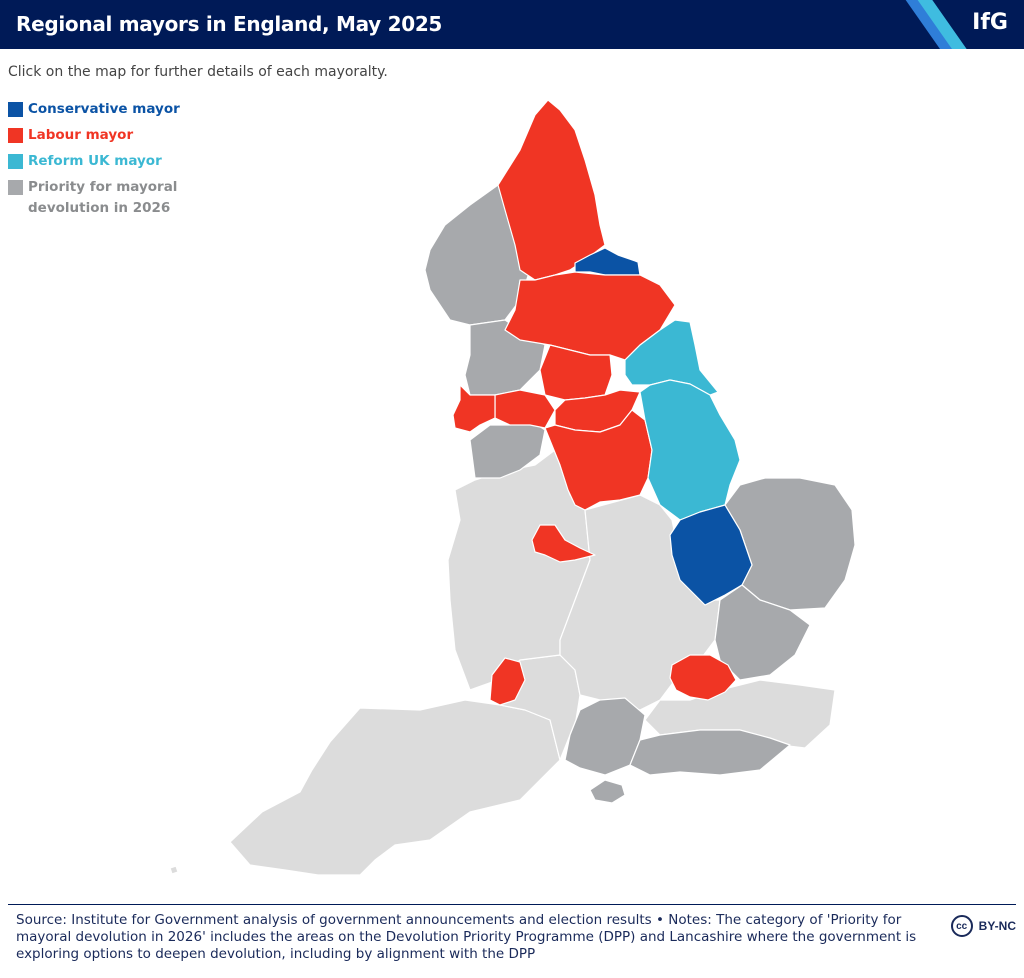 The image size is (1024, 978). I want to click on legend-item-priority: Priority for mayoral devolution in 2026, so click(94, 199).